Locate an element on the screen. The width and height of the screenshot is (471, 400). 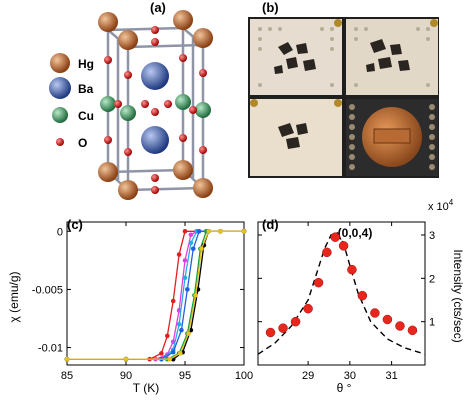
d-ytick-label: 3 is located at coordinates (432, 236).